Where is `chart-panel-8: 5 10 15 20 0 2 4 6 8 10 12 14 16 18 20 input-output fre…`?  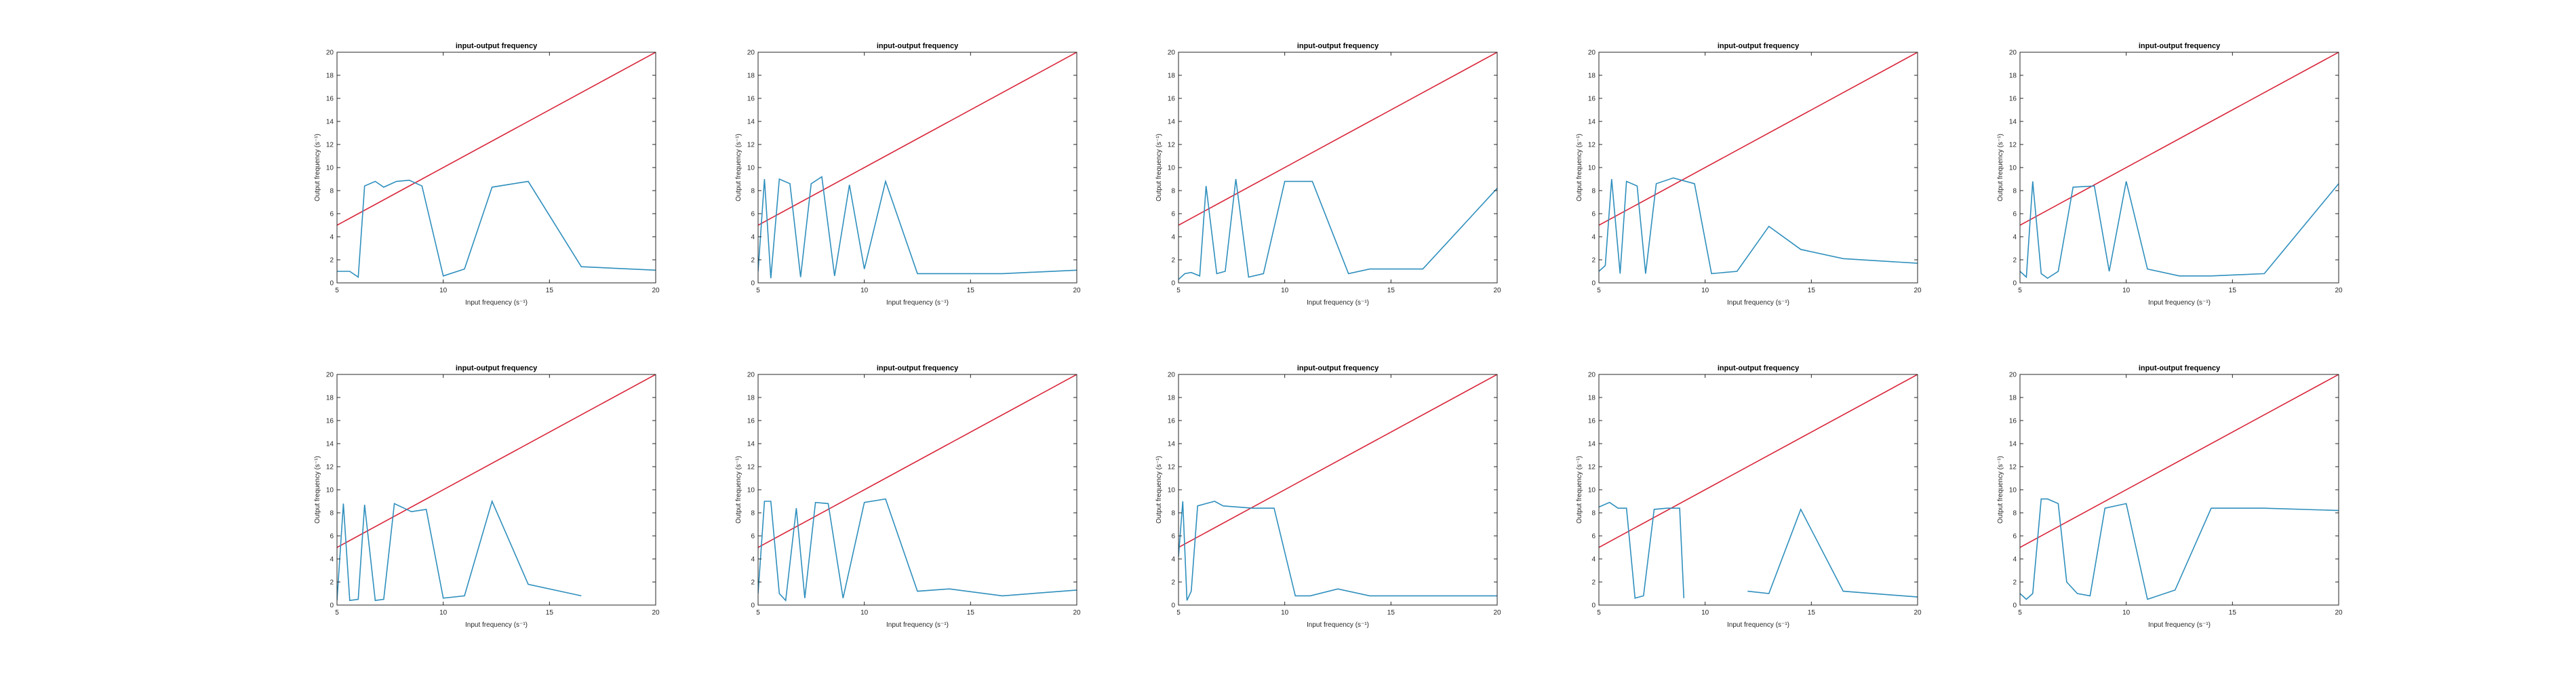
chart-panel-8: 5 10 15 20 0 2 4 6 8 10 12 14 16 18 20 input-output fre… is located at coordinates (1328, 497).